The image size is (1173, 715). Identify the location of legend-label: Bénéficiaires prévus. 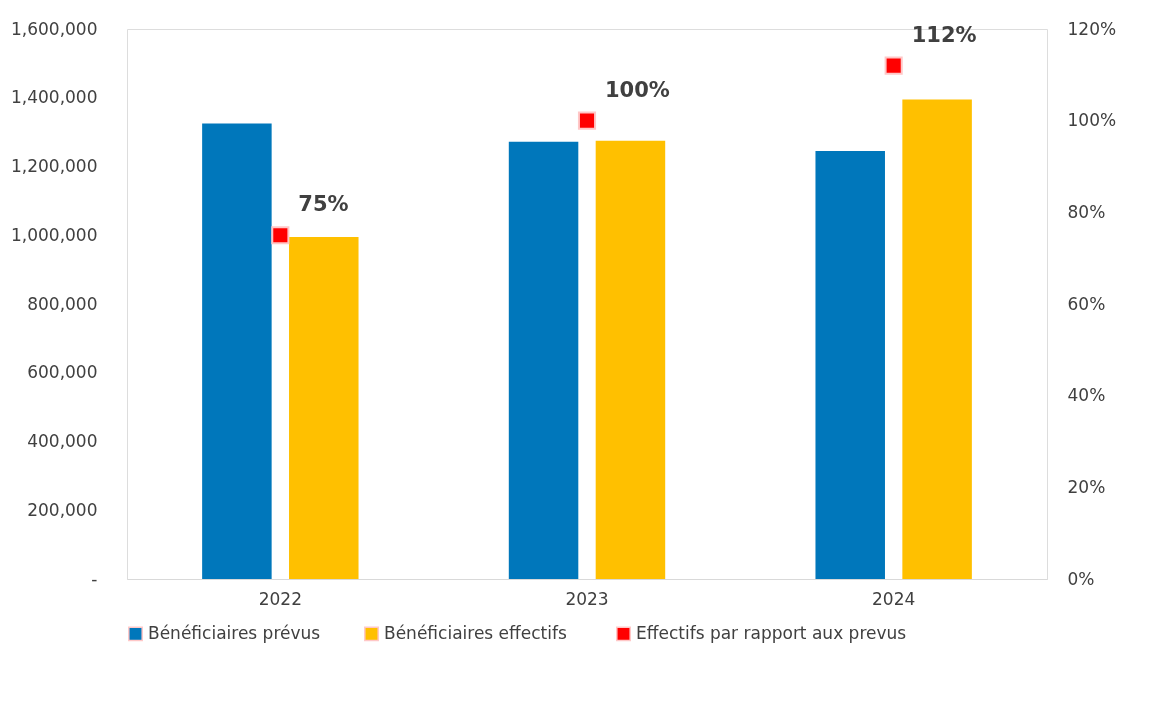
(234, 632).